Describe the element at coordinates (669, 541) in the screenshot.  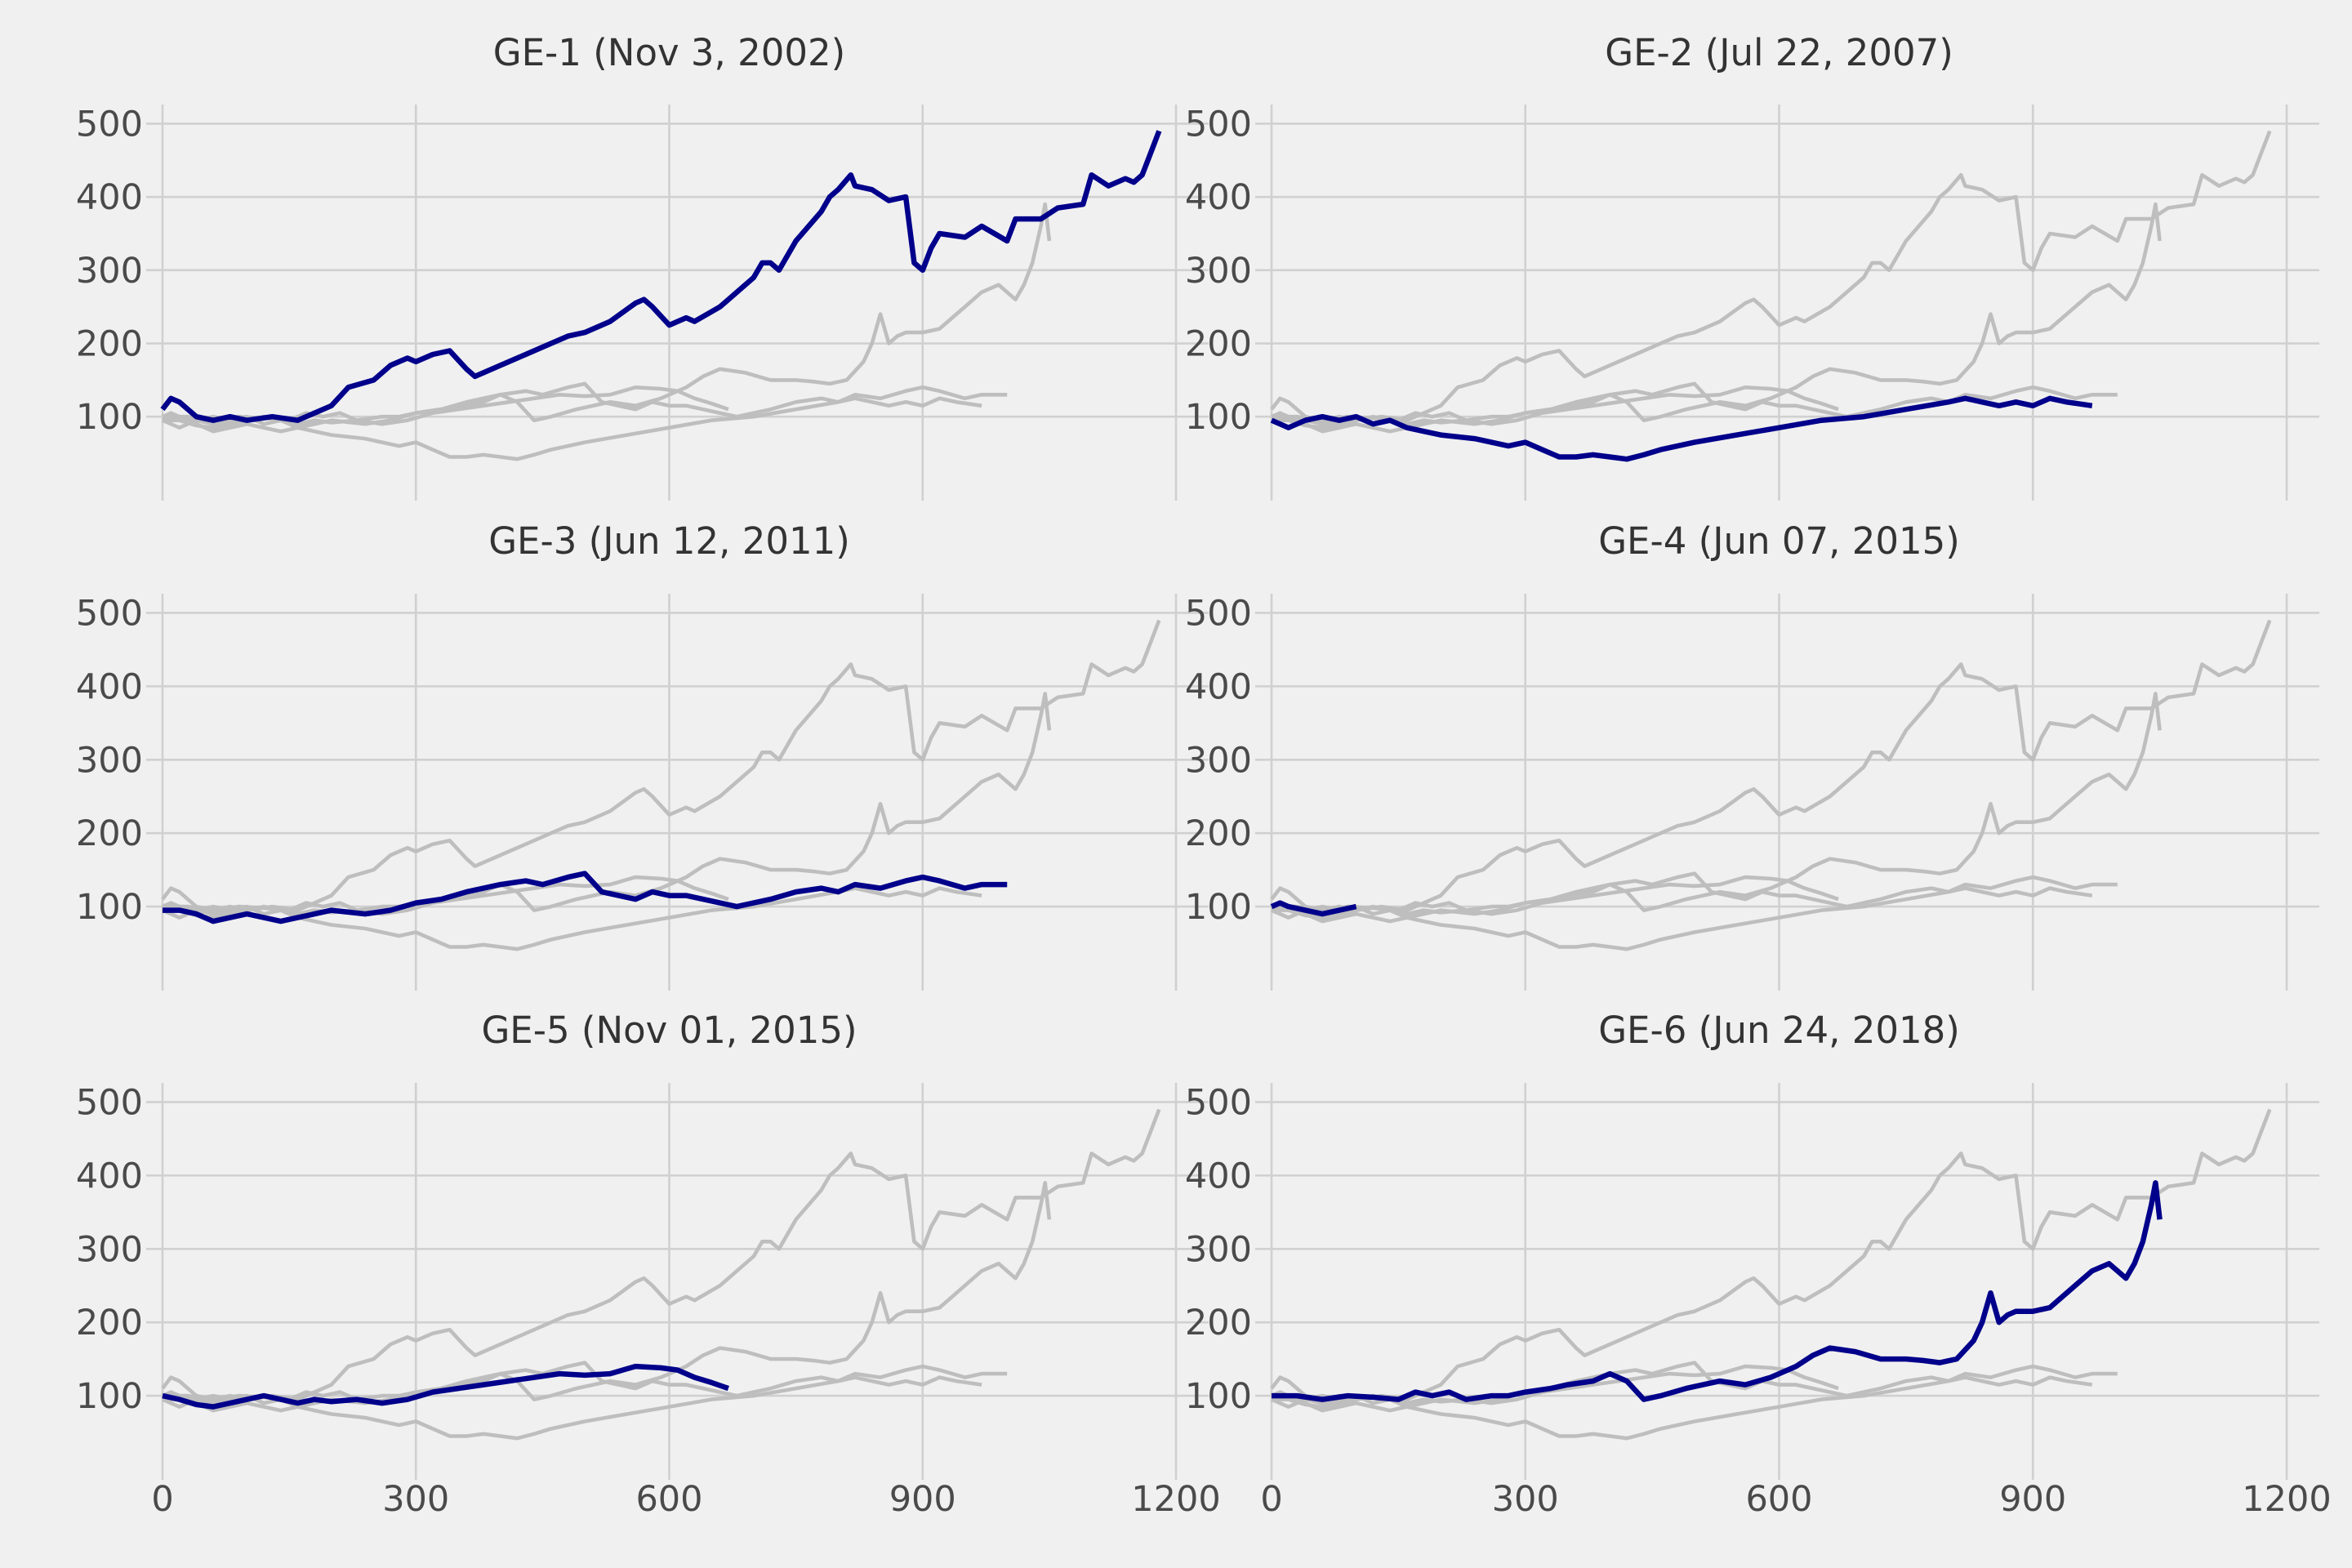
I see `panel-title: GE-3 (Jun 12, 2011)` at that location.